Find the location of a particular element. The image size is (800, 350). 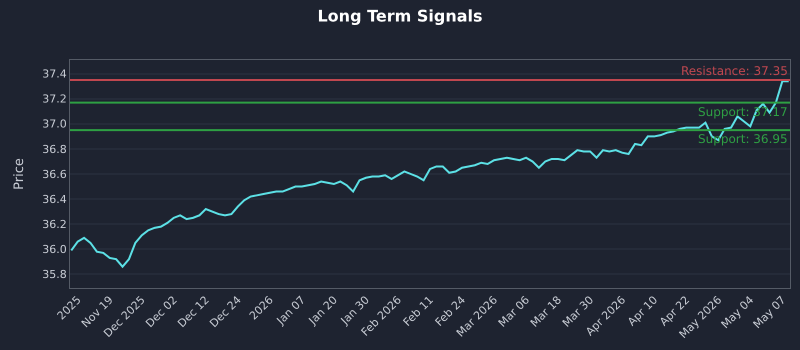

x-tick-label: Feb 11 is located at coordinates (418, 311).